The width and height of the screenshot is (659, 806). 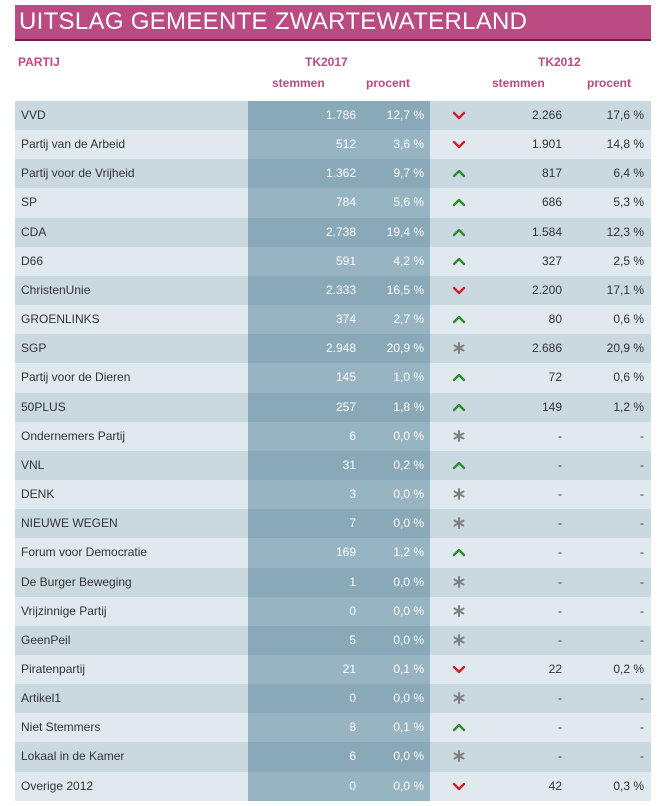 What do you see at coordinates (33, 464) in the screenshot?
I see `party-name: VNL` at bounding box center [33, 464].